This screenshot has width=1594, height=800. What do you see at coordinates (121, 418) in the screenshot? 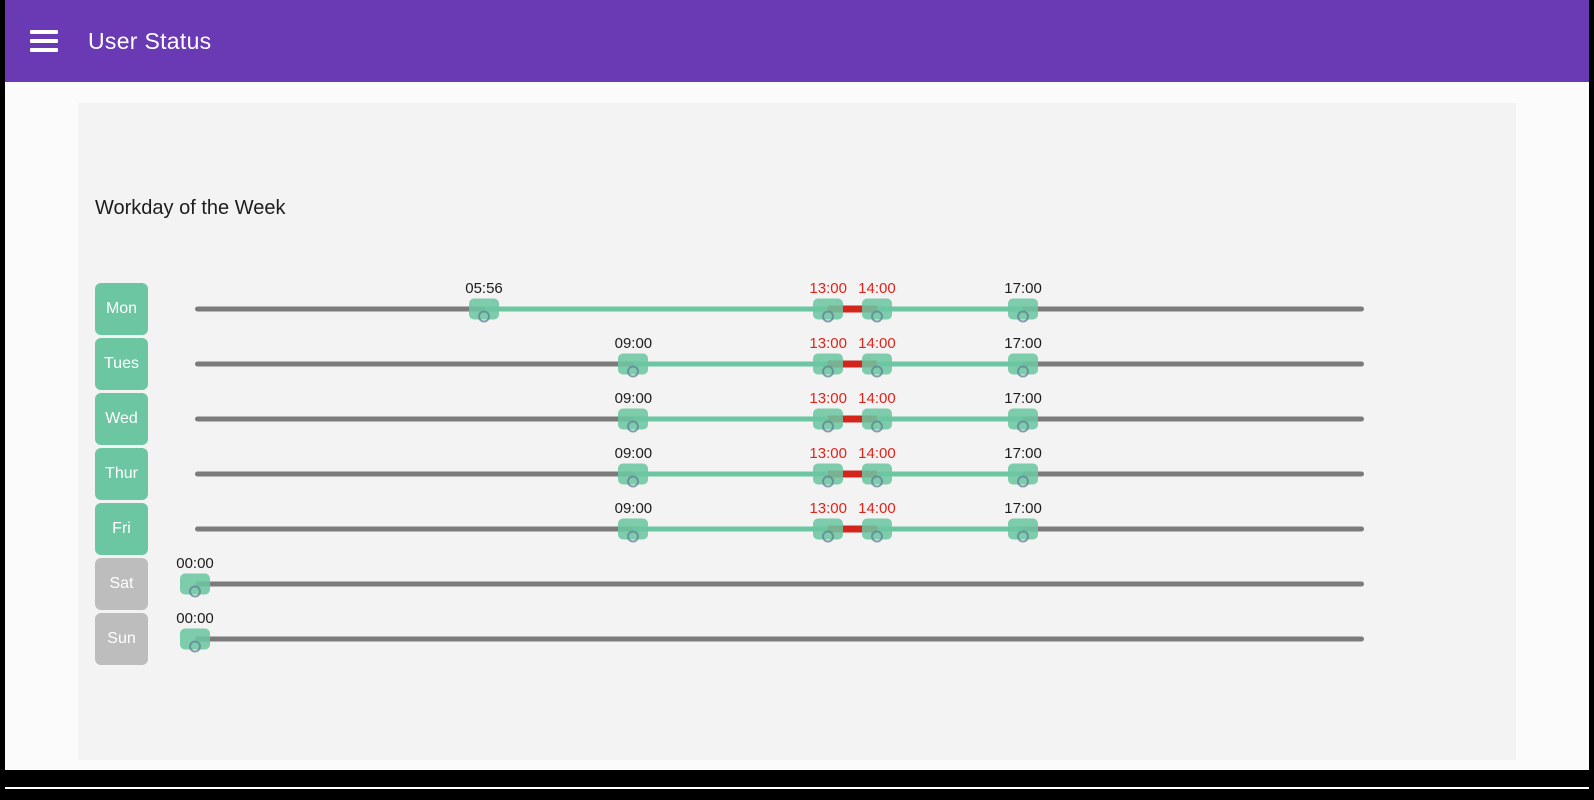
I see `day-chip-wed: Wed` at bounding box center [121, 418].